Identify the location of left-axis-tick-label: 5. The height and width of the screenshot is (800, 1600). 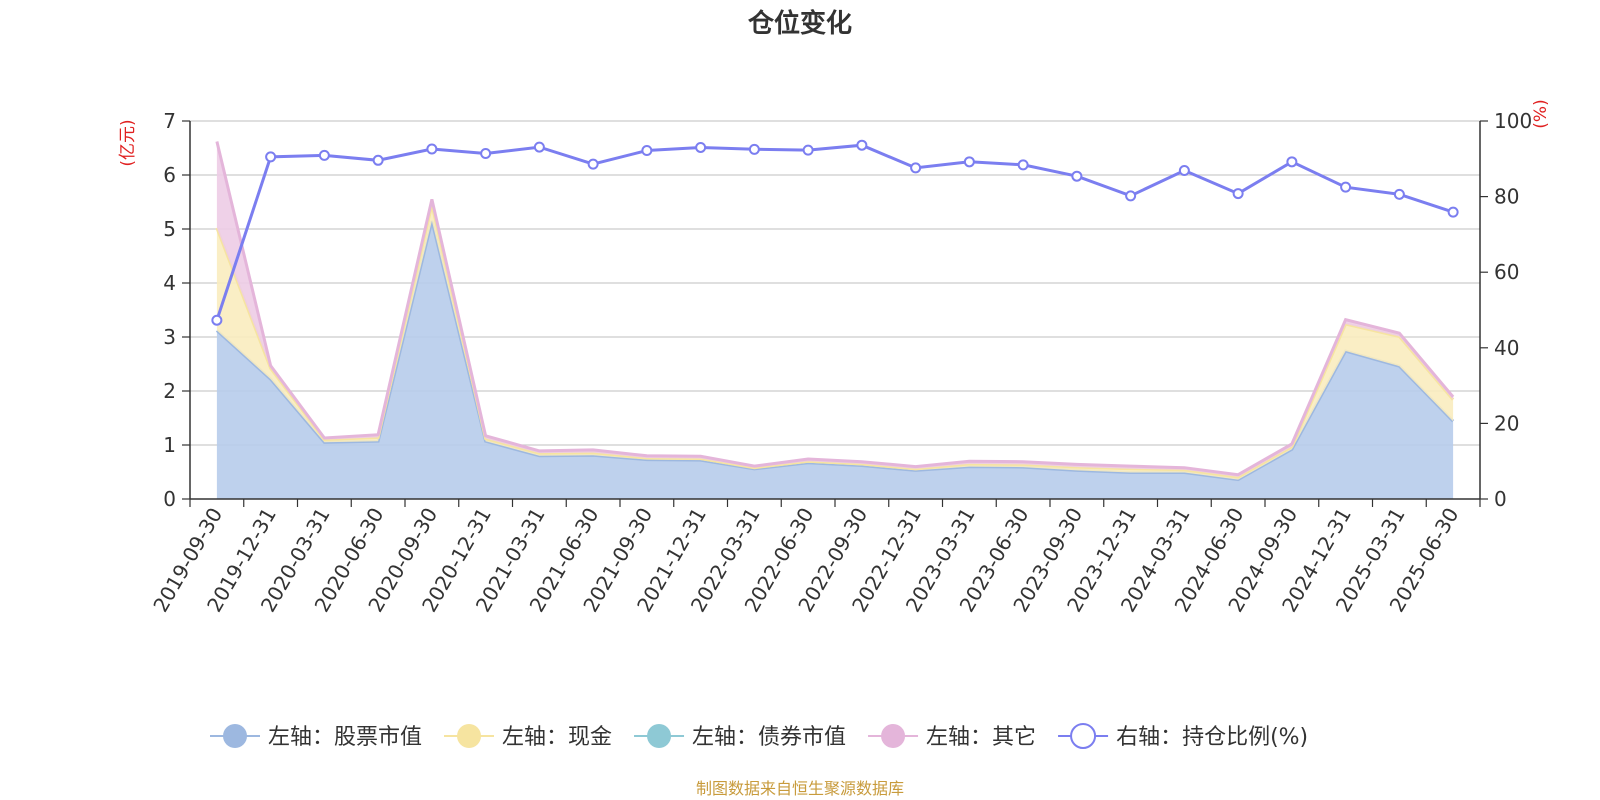
(169, 229).